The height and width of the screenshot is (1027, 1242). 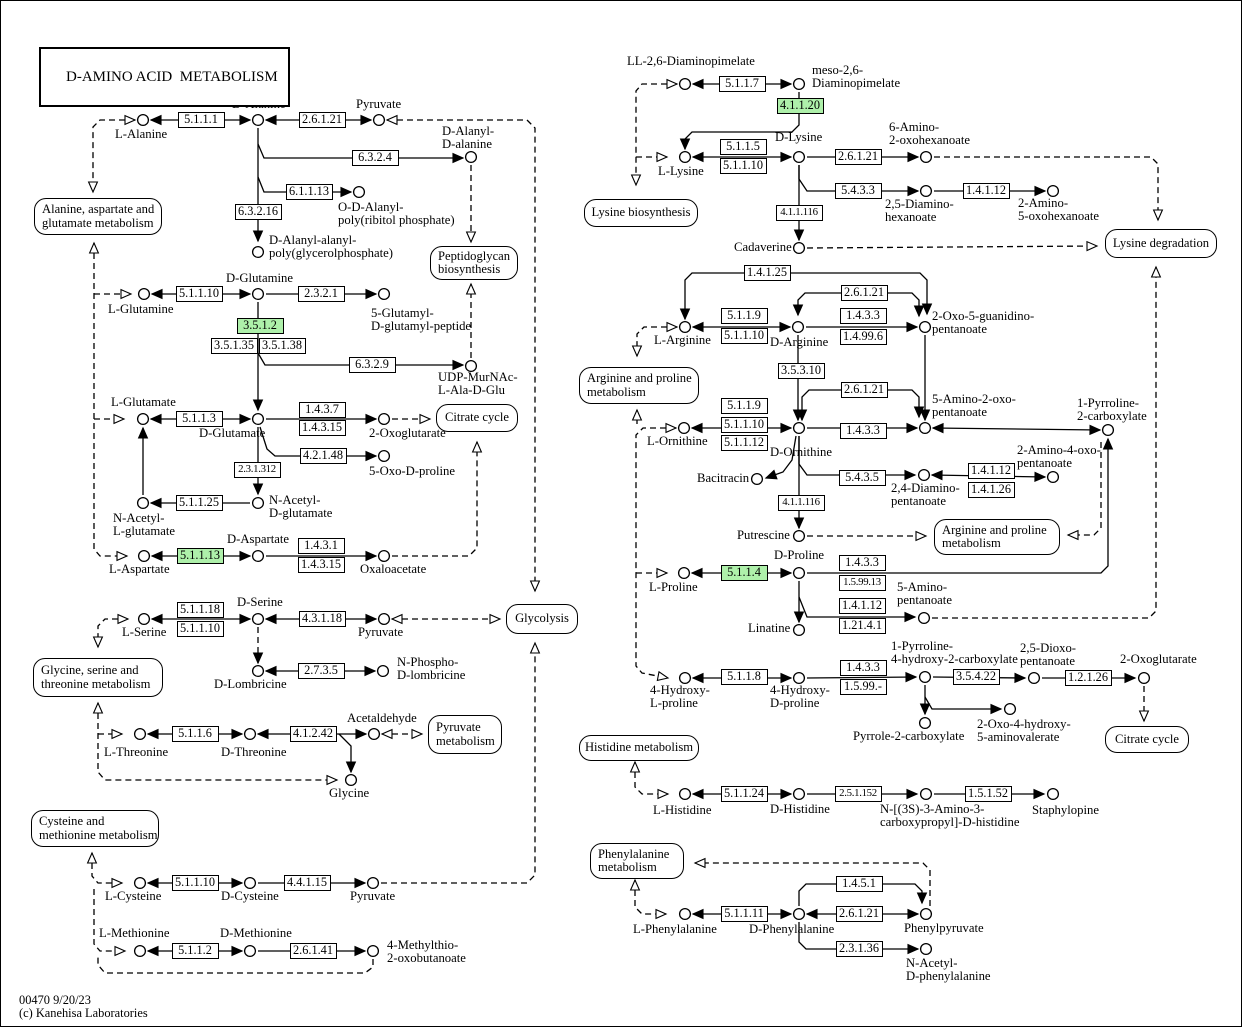 What do you see at coordinates (924, 618) in the screenshot?
I see `compound-node-5-aminopentanoate: 5-Aminopentanoate` at bounding box center [924, 618].